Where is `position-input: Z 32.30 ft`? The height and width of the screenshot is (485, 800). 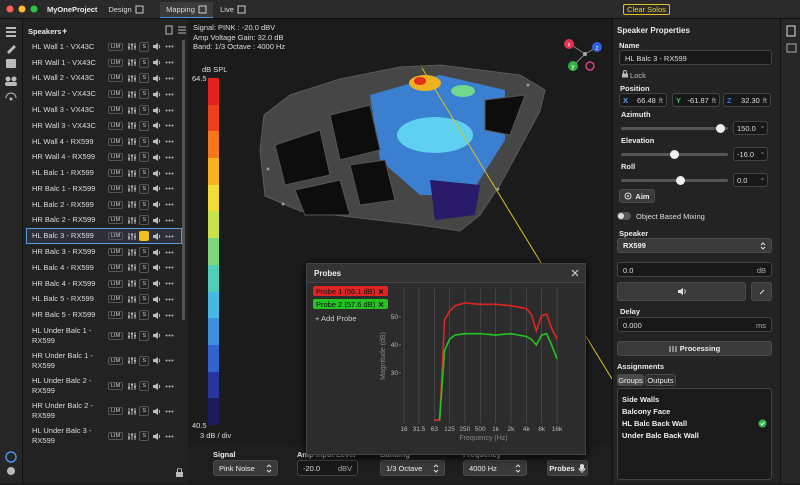 position-input: Z 32.30 ft is located at coordinates (747, 100).